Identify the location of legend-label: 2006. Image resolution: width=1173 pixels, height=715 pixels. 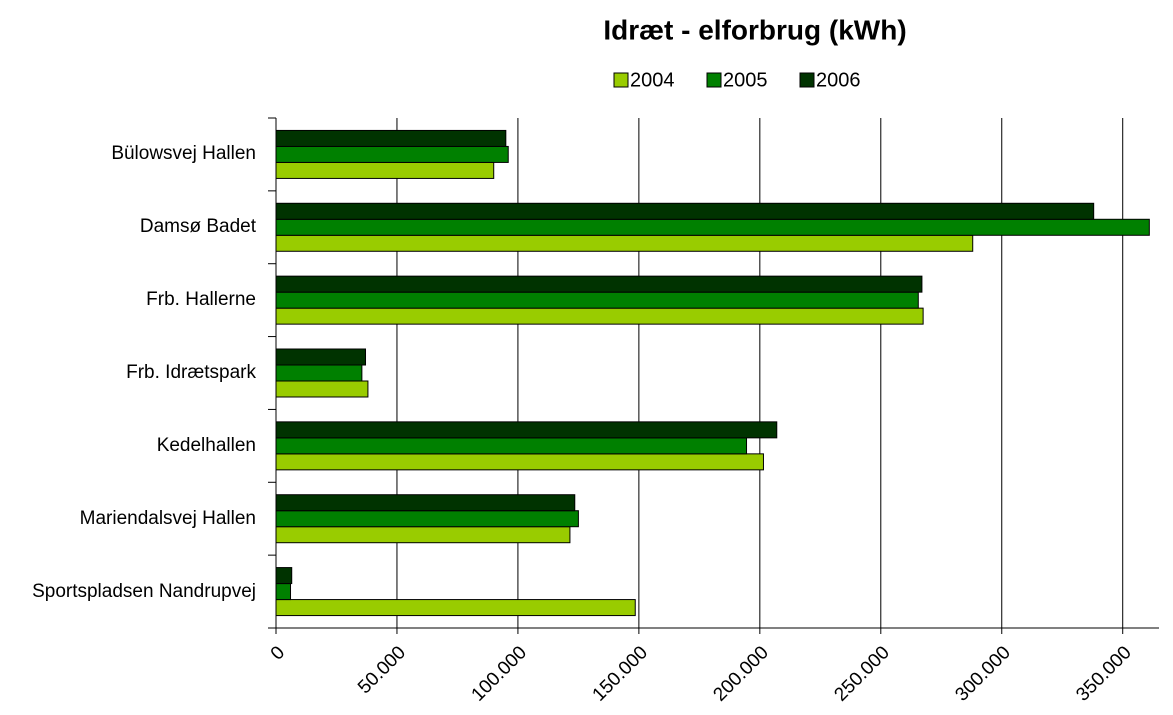
(838, 80).